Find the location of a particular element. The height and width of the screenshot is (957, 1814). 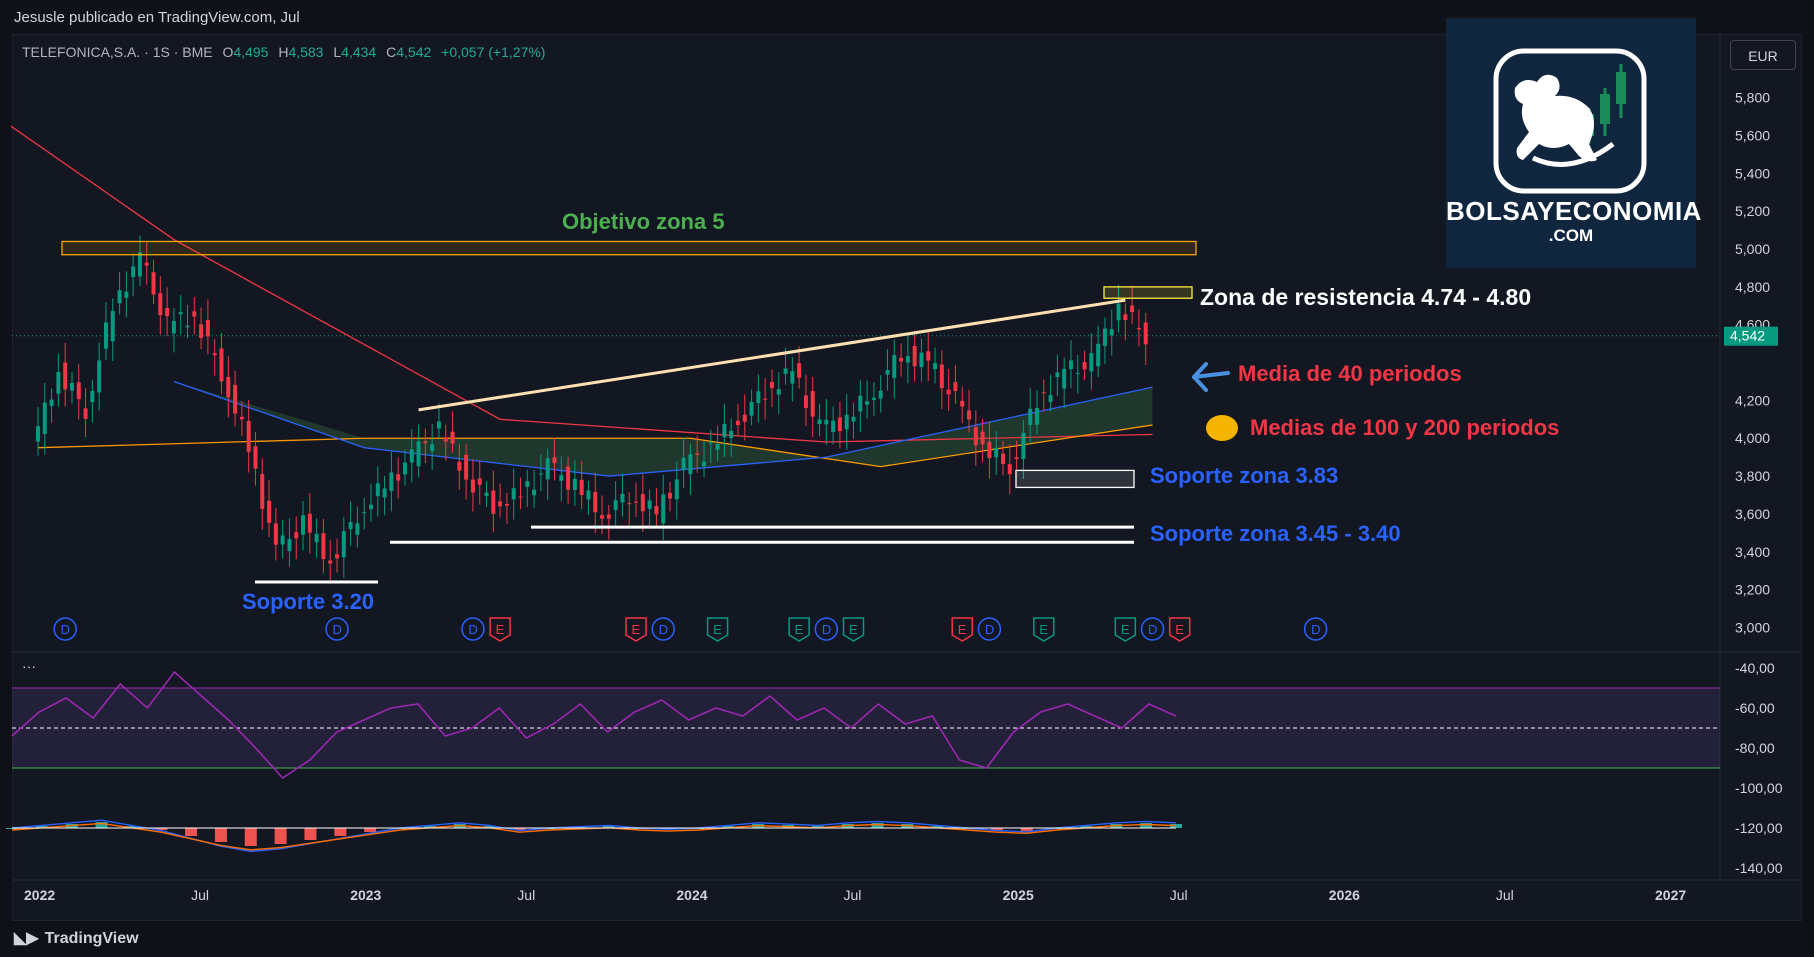

support-345-annotation: Soporte zona 3.45 - 3.40 is located at coordinates (1275, 533).